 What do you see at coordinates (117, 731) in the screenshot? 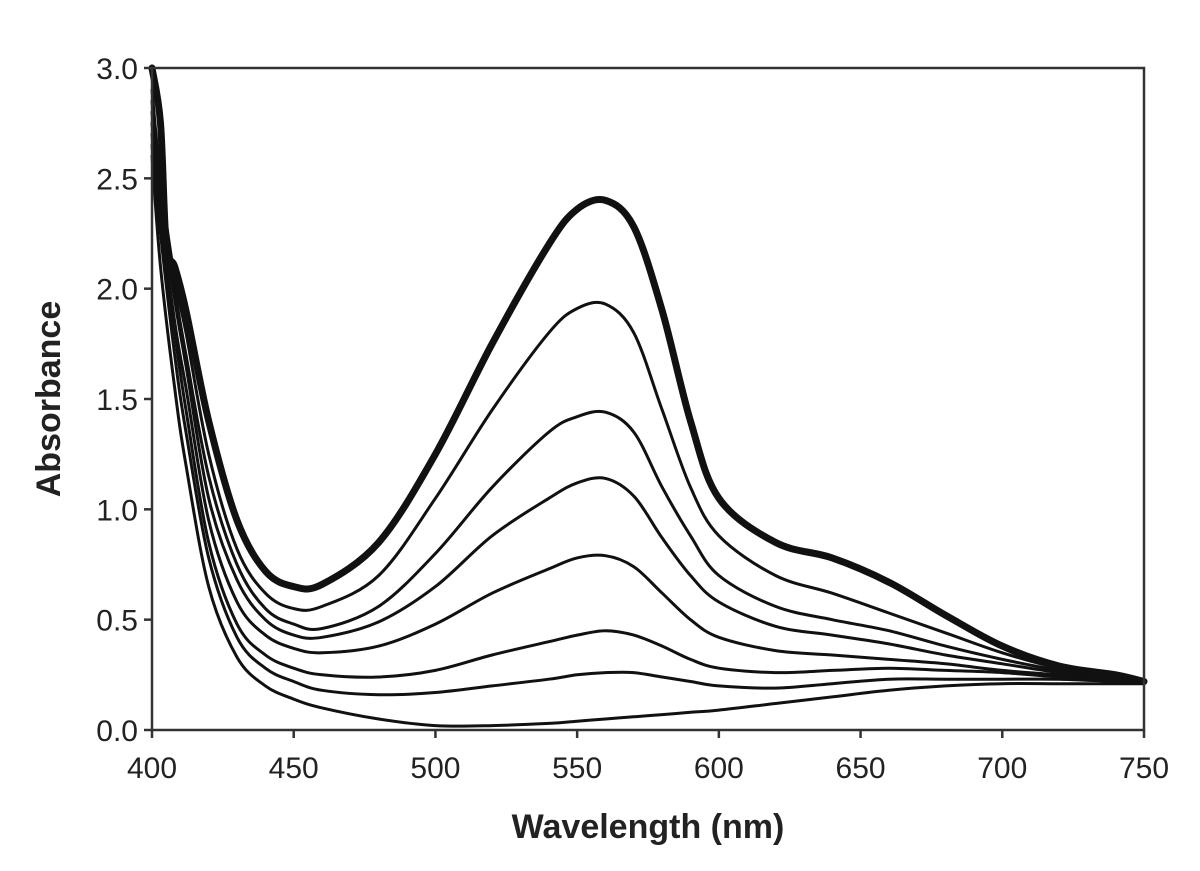
I see `y-tick-label: 0.0` at bounding box center [117, 731].